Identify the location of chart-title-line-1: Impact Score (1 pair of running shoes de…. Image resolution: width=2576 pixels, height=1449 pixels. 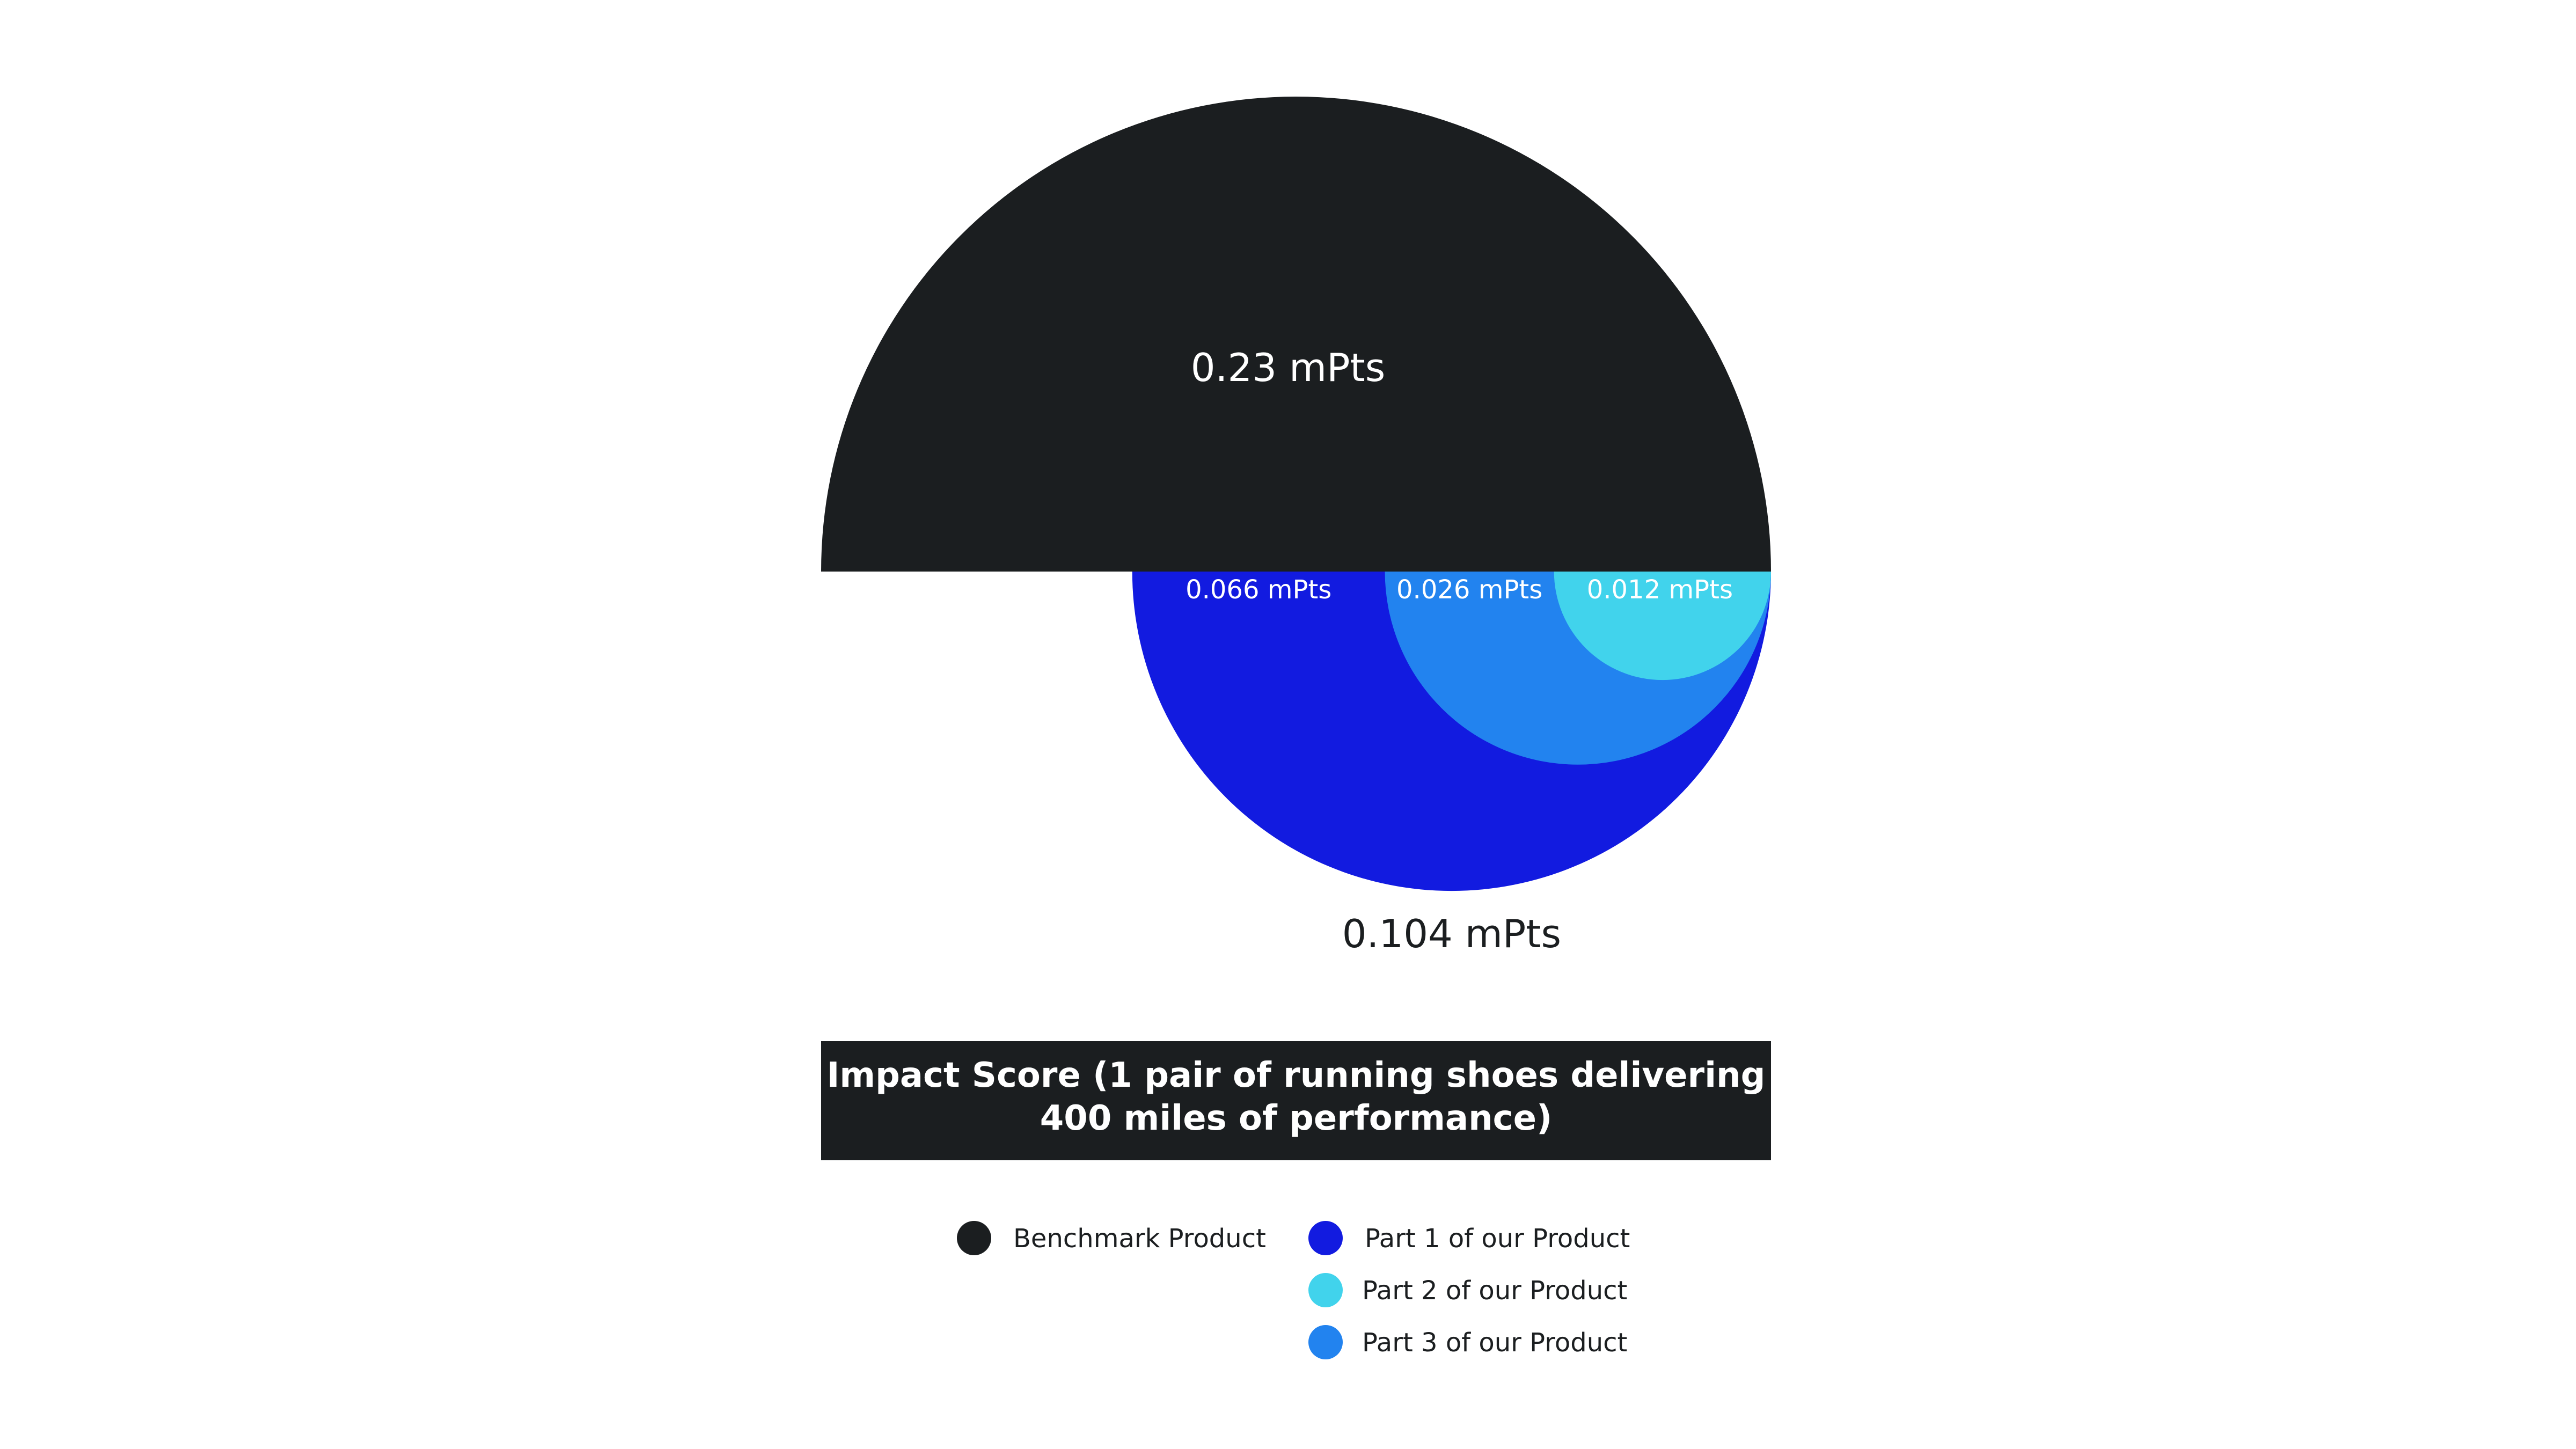
(1296, 1075).